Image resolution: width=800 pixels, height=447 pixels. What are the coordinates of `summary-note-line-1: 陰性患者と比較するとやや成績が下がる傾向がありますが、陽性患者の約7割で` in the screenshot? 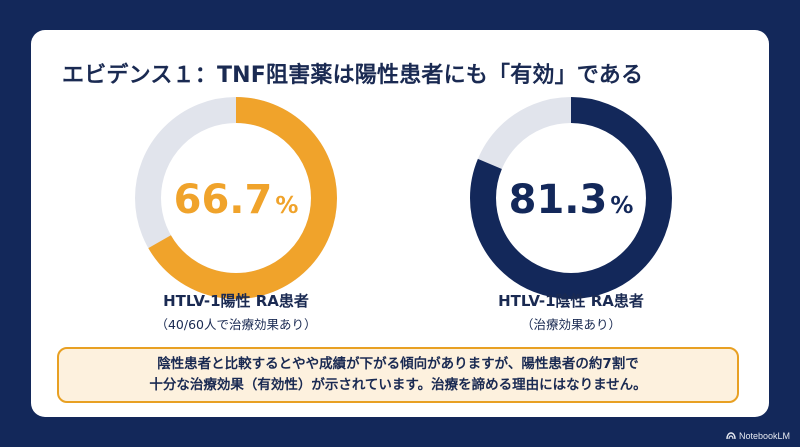 It's located at (398, 364).